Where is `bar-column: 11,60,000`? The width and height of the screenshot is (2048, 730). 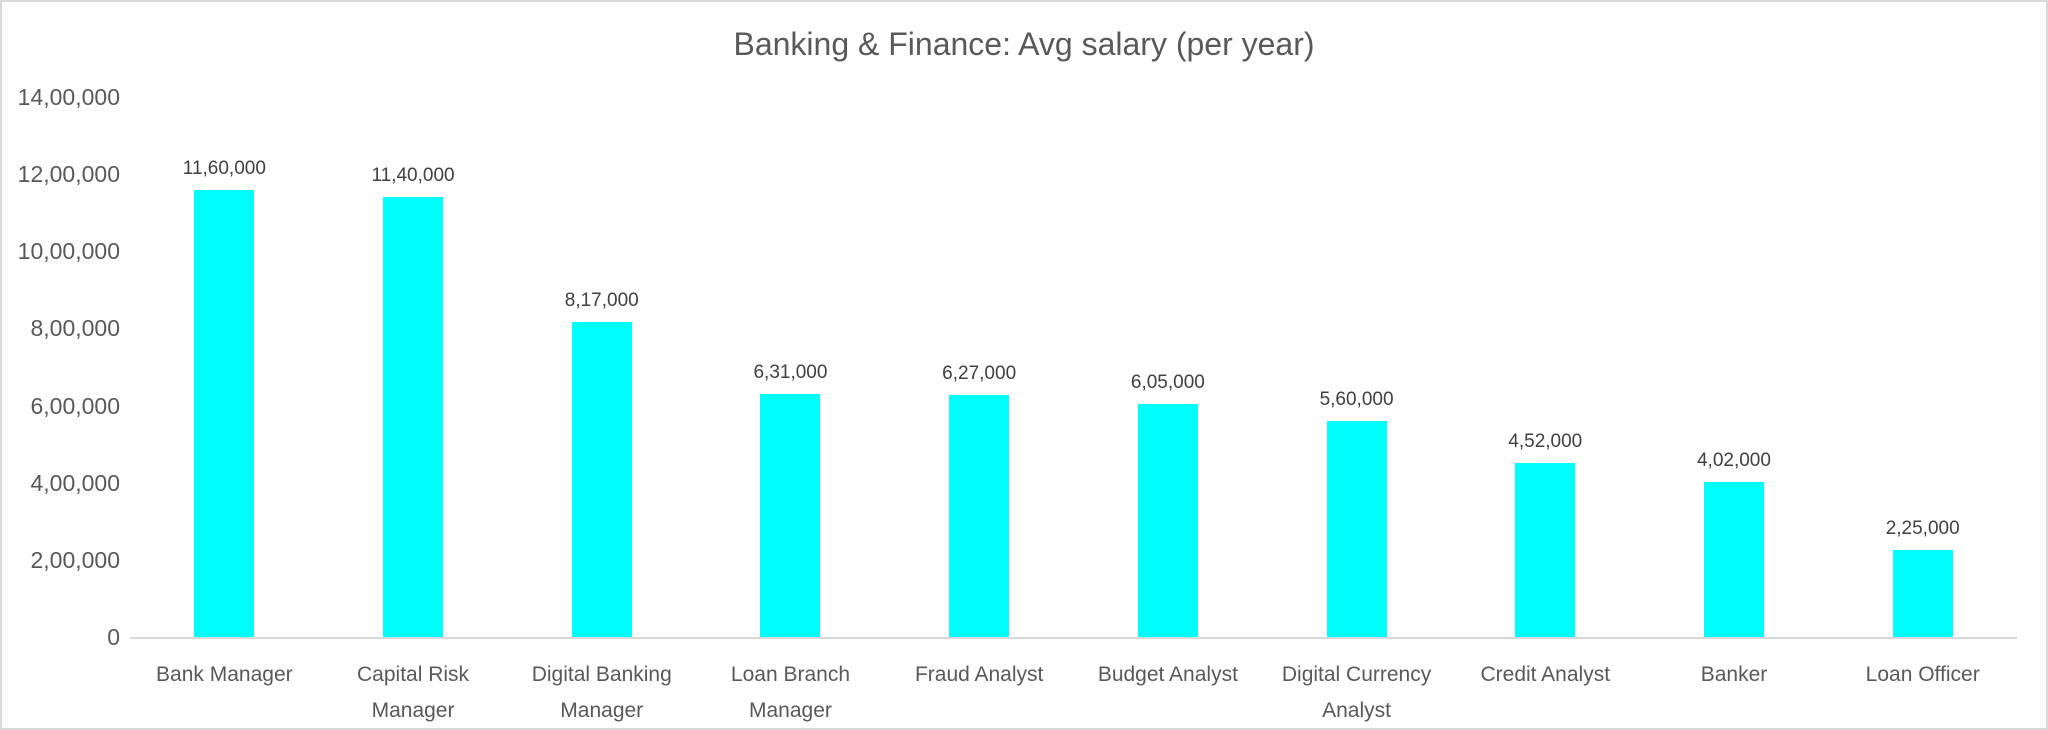
bar-column: 11,60,000 is located at coordinates (224, 367).